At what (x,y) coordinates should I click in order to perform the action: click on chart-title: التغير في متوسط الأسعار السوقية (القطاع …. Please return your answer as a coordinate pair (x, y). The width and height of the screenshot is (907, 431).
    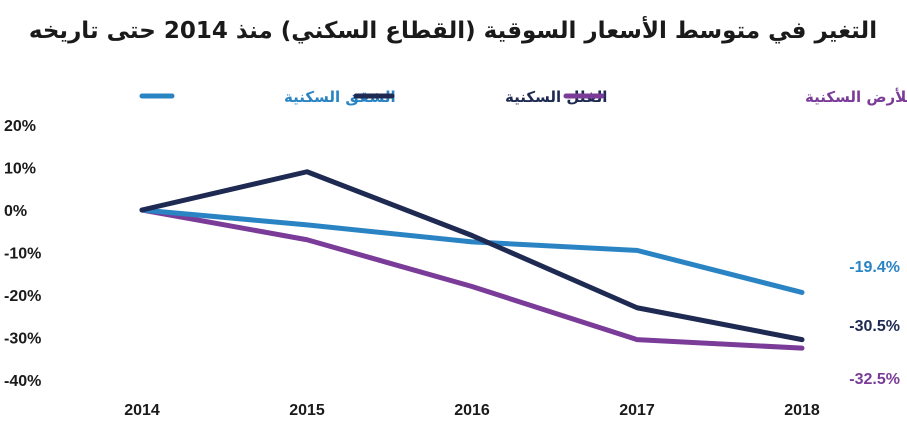
    Looking at the image, I should click on (453, 29).